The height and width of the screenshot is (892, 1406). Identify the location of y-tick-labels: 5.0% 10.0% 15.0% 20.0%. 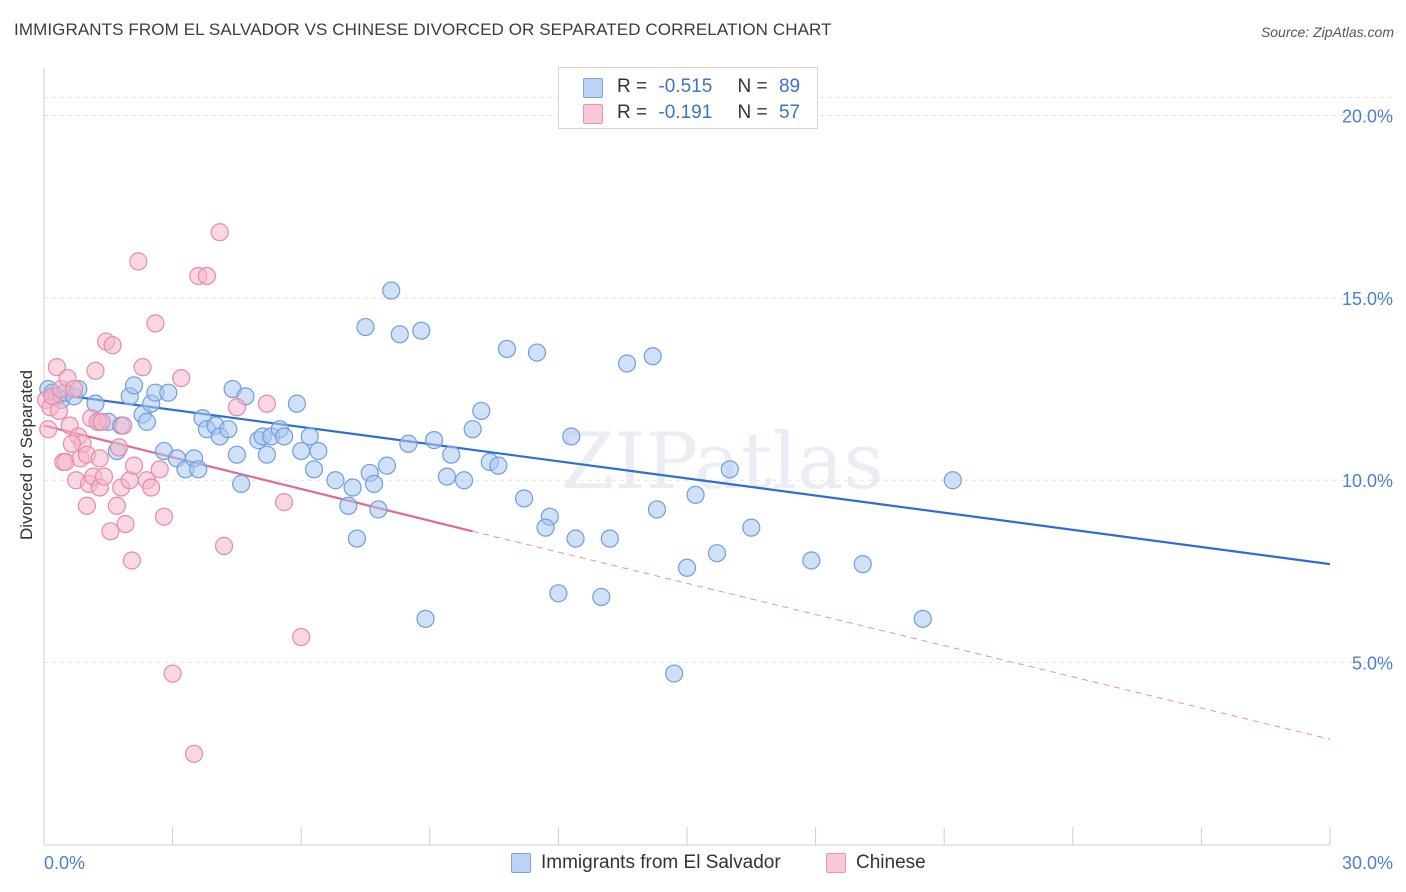
(1367, 389).